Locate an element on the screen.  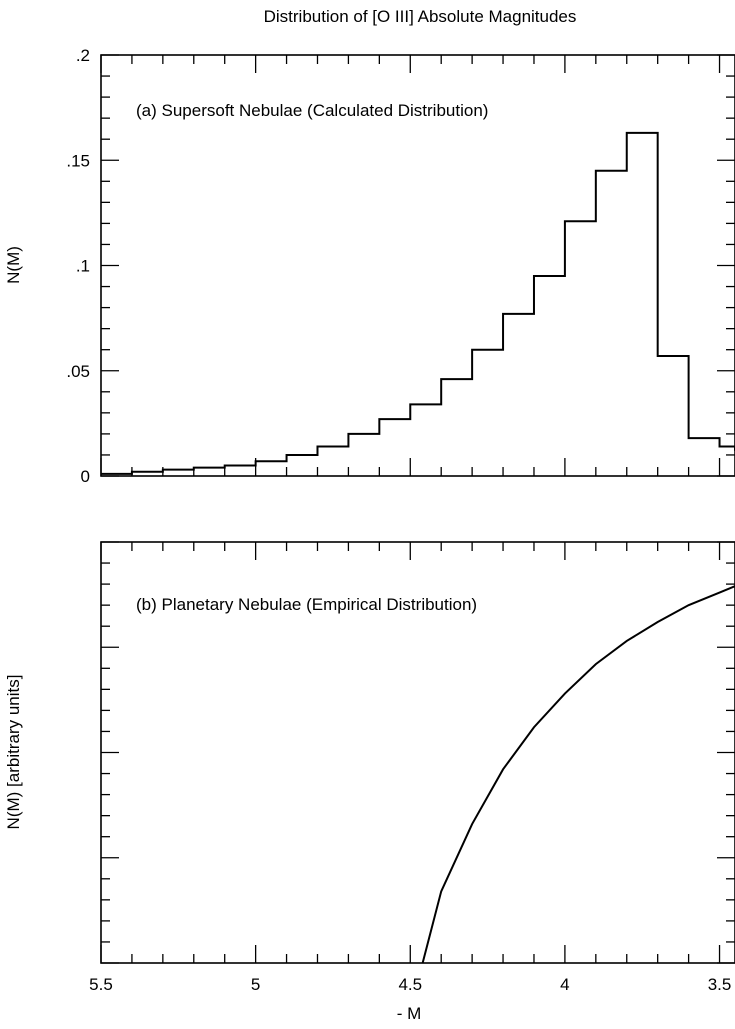
y-tick-label: 0 is located at coordinates (85, 476).